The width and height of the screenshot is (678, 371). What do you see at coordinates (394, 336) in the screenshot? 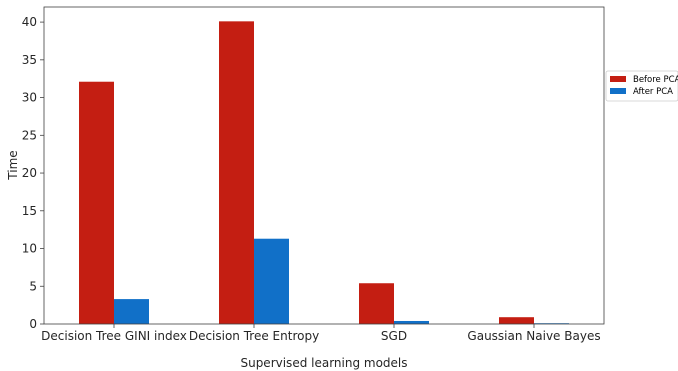
I see `x-tick-label: SGD` at bounding box center [394, 336].